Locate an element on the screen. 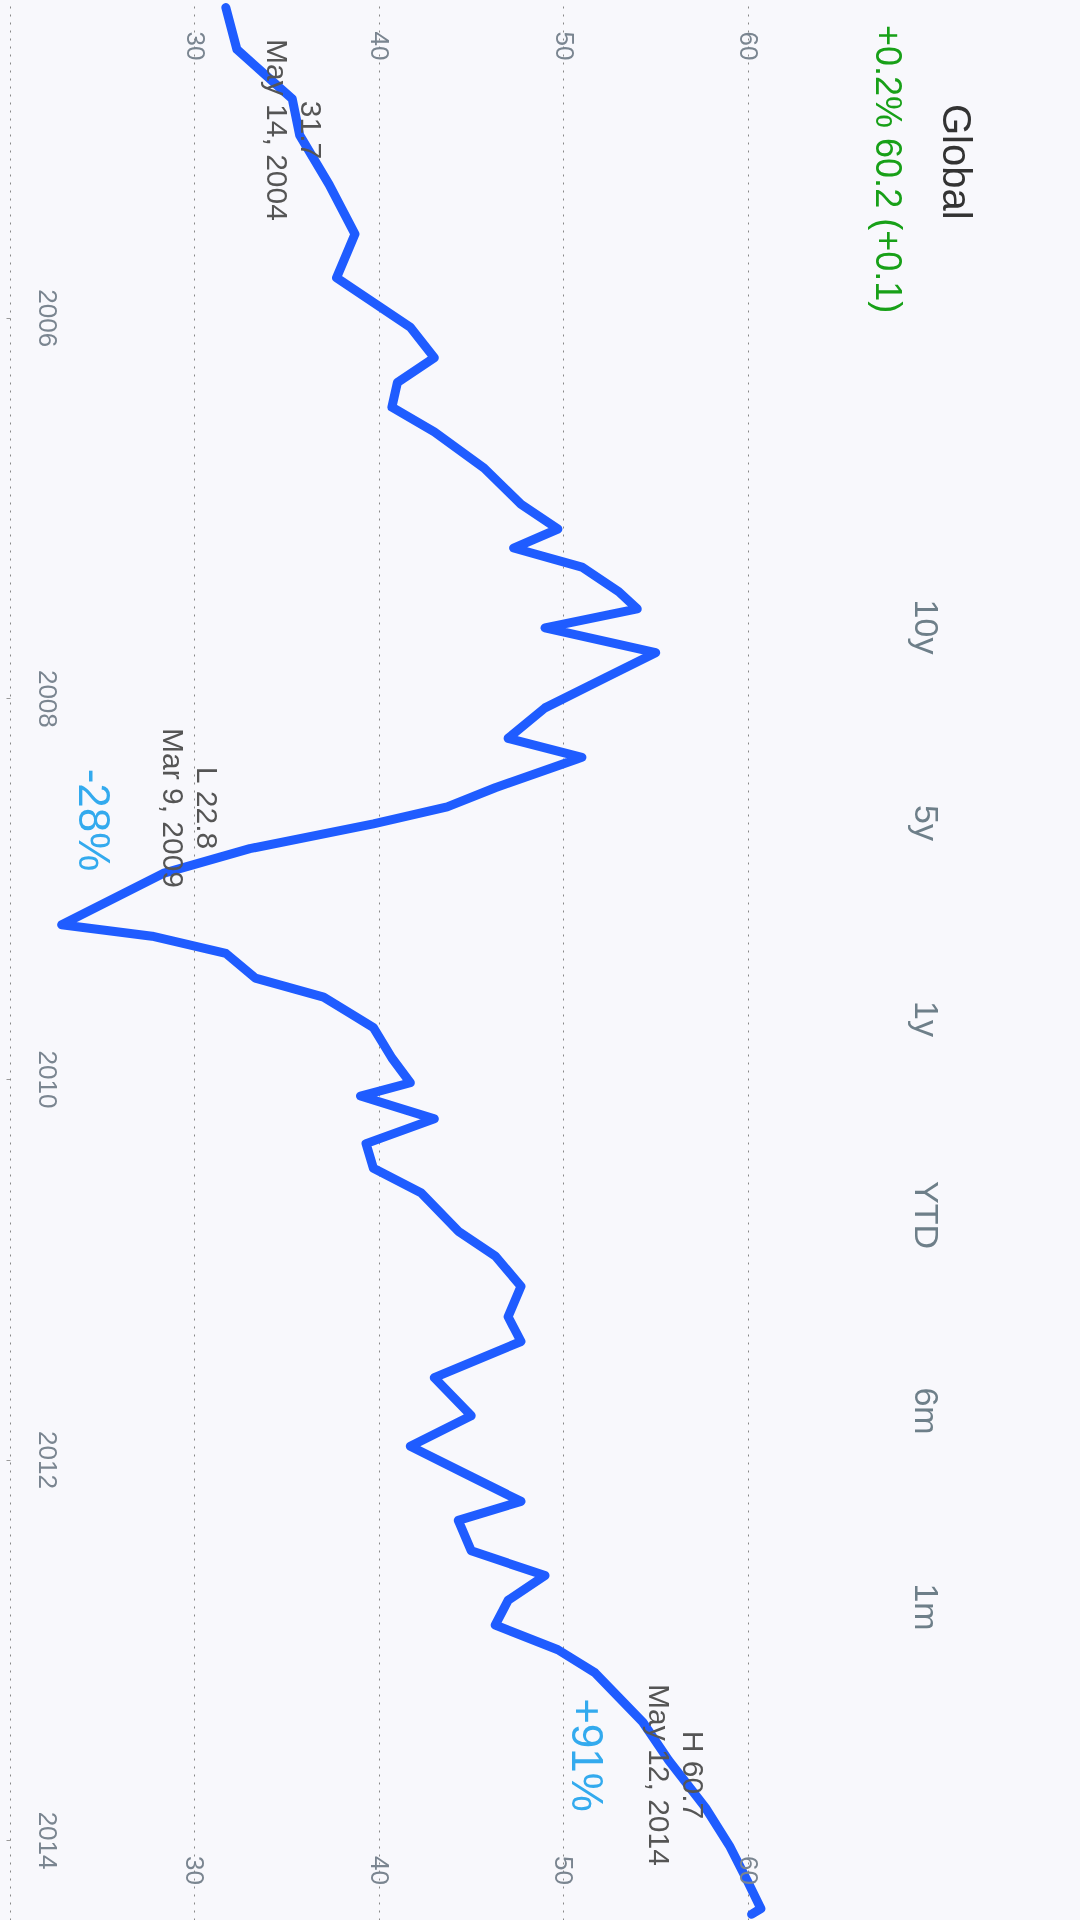 This screenshot has height=1920, width=1080. annotation: -28% is located at coordinates (94, 820).